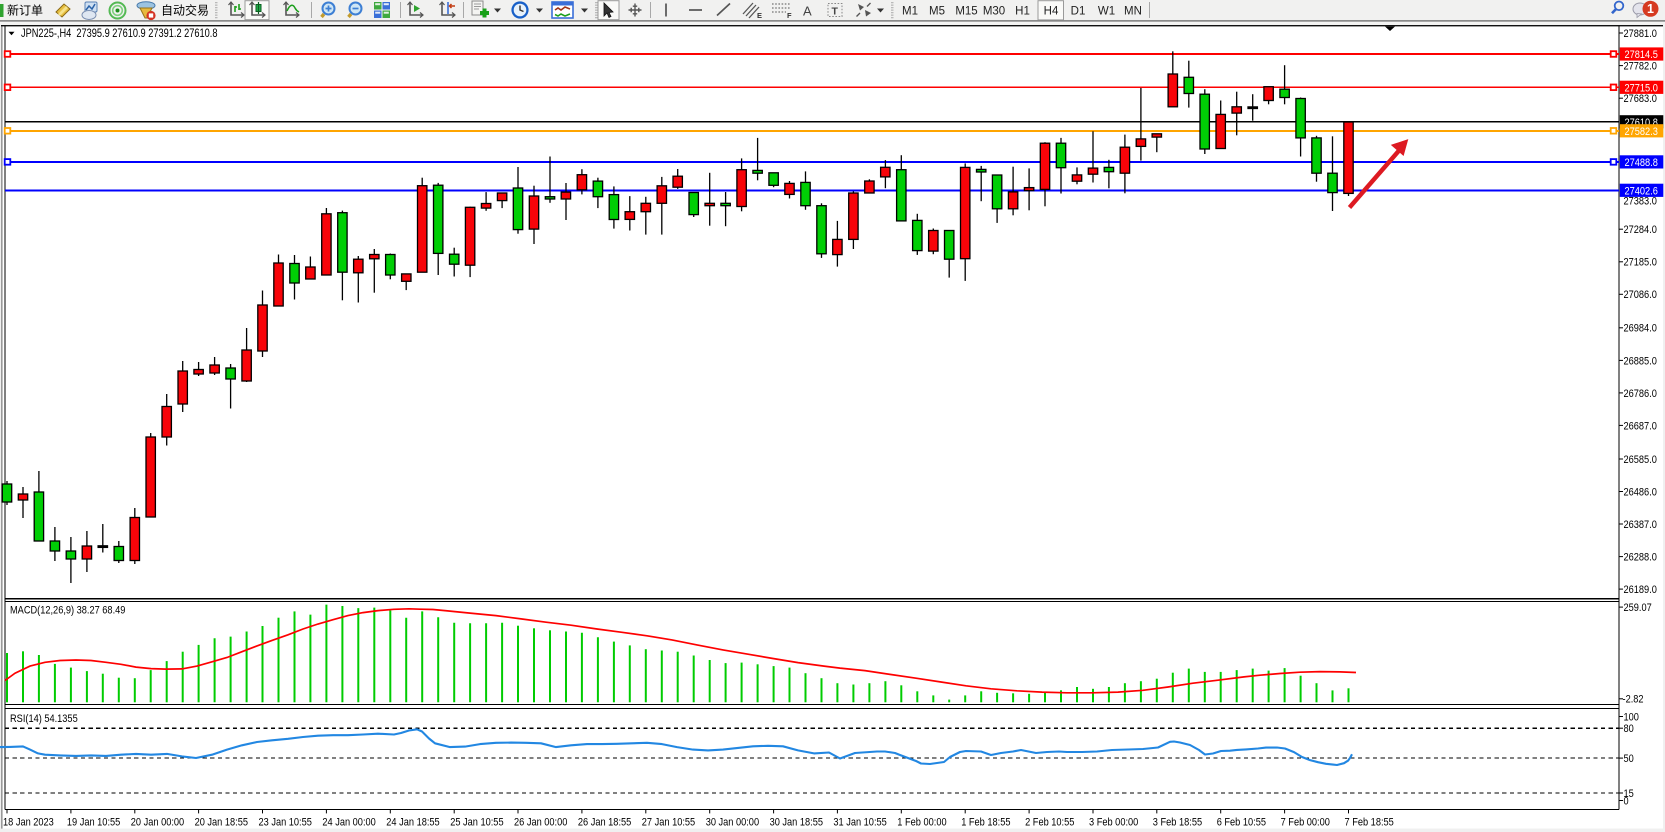  Describe the element at coordinates (93, 823) in the screenshot. I see `svg-text: 19 Jan 10:55` at that location.